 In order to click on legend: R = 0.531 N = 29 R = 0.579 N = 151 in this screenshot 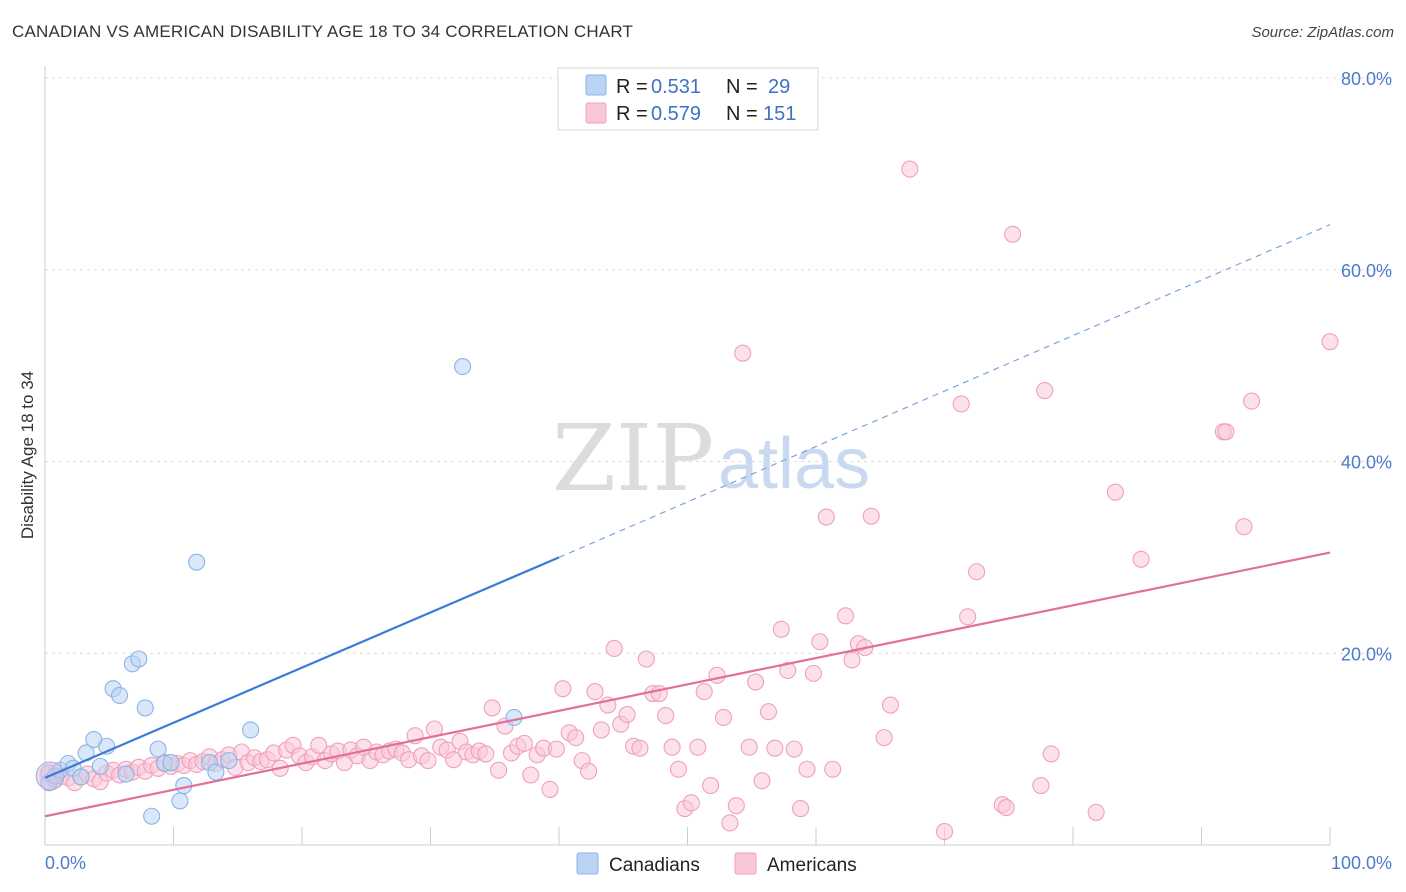, I will do `click(688, 99)`.